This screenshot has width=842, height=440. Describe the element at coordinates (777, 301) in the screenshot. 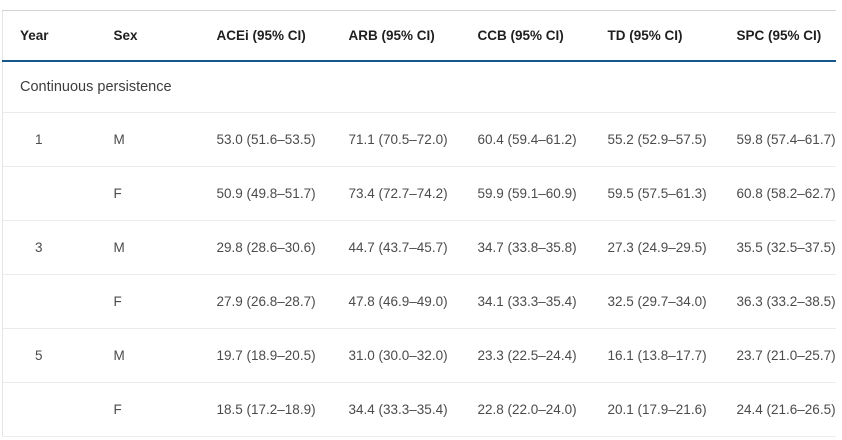

I see `value-cell: 36.3 (33.2–38.5)` at that location.